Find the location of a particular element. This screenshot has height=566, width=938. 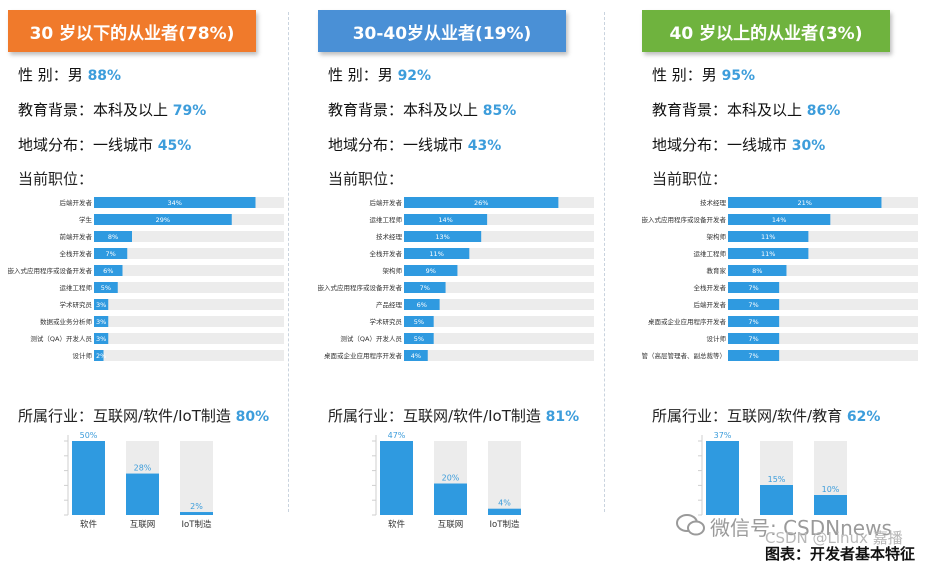

gender-line: 性 别：男 88% is located at coordinates (69, 74).